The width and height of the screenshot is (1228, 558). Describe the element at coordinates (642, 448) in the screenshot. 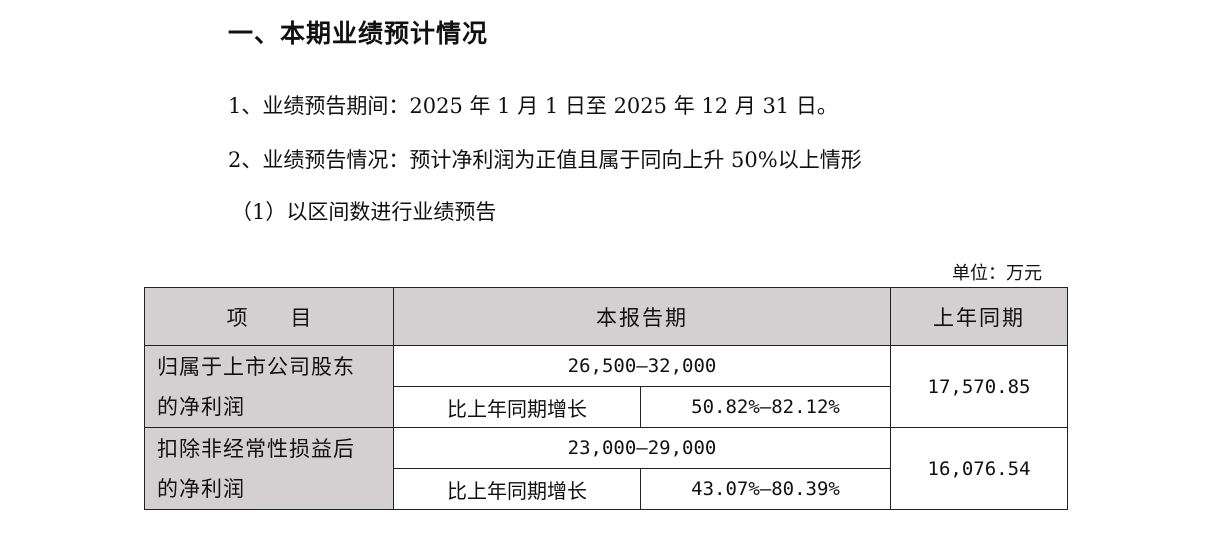

I see `adjusted-net-profit-range: 23,000–29,000` at that location.